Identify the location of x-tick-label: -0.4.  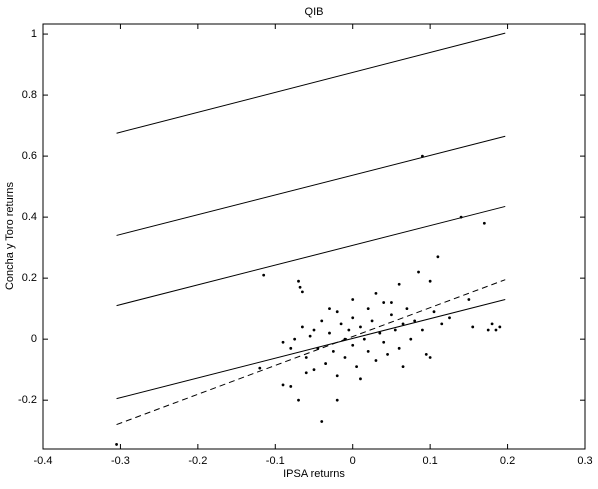
(43, 461).